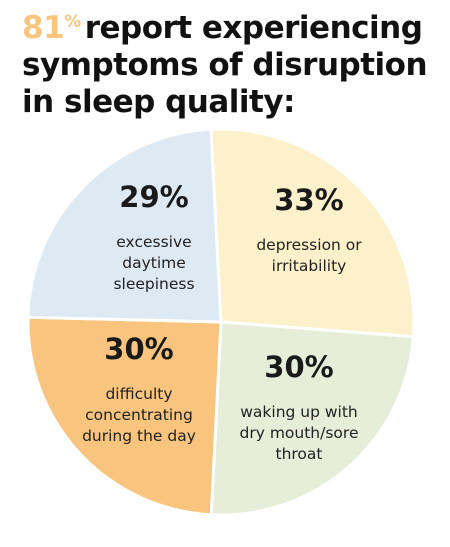 This screenshot has width=450, height=547. I want to click on slice-category-label-line: daytime, so click(154, 263).